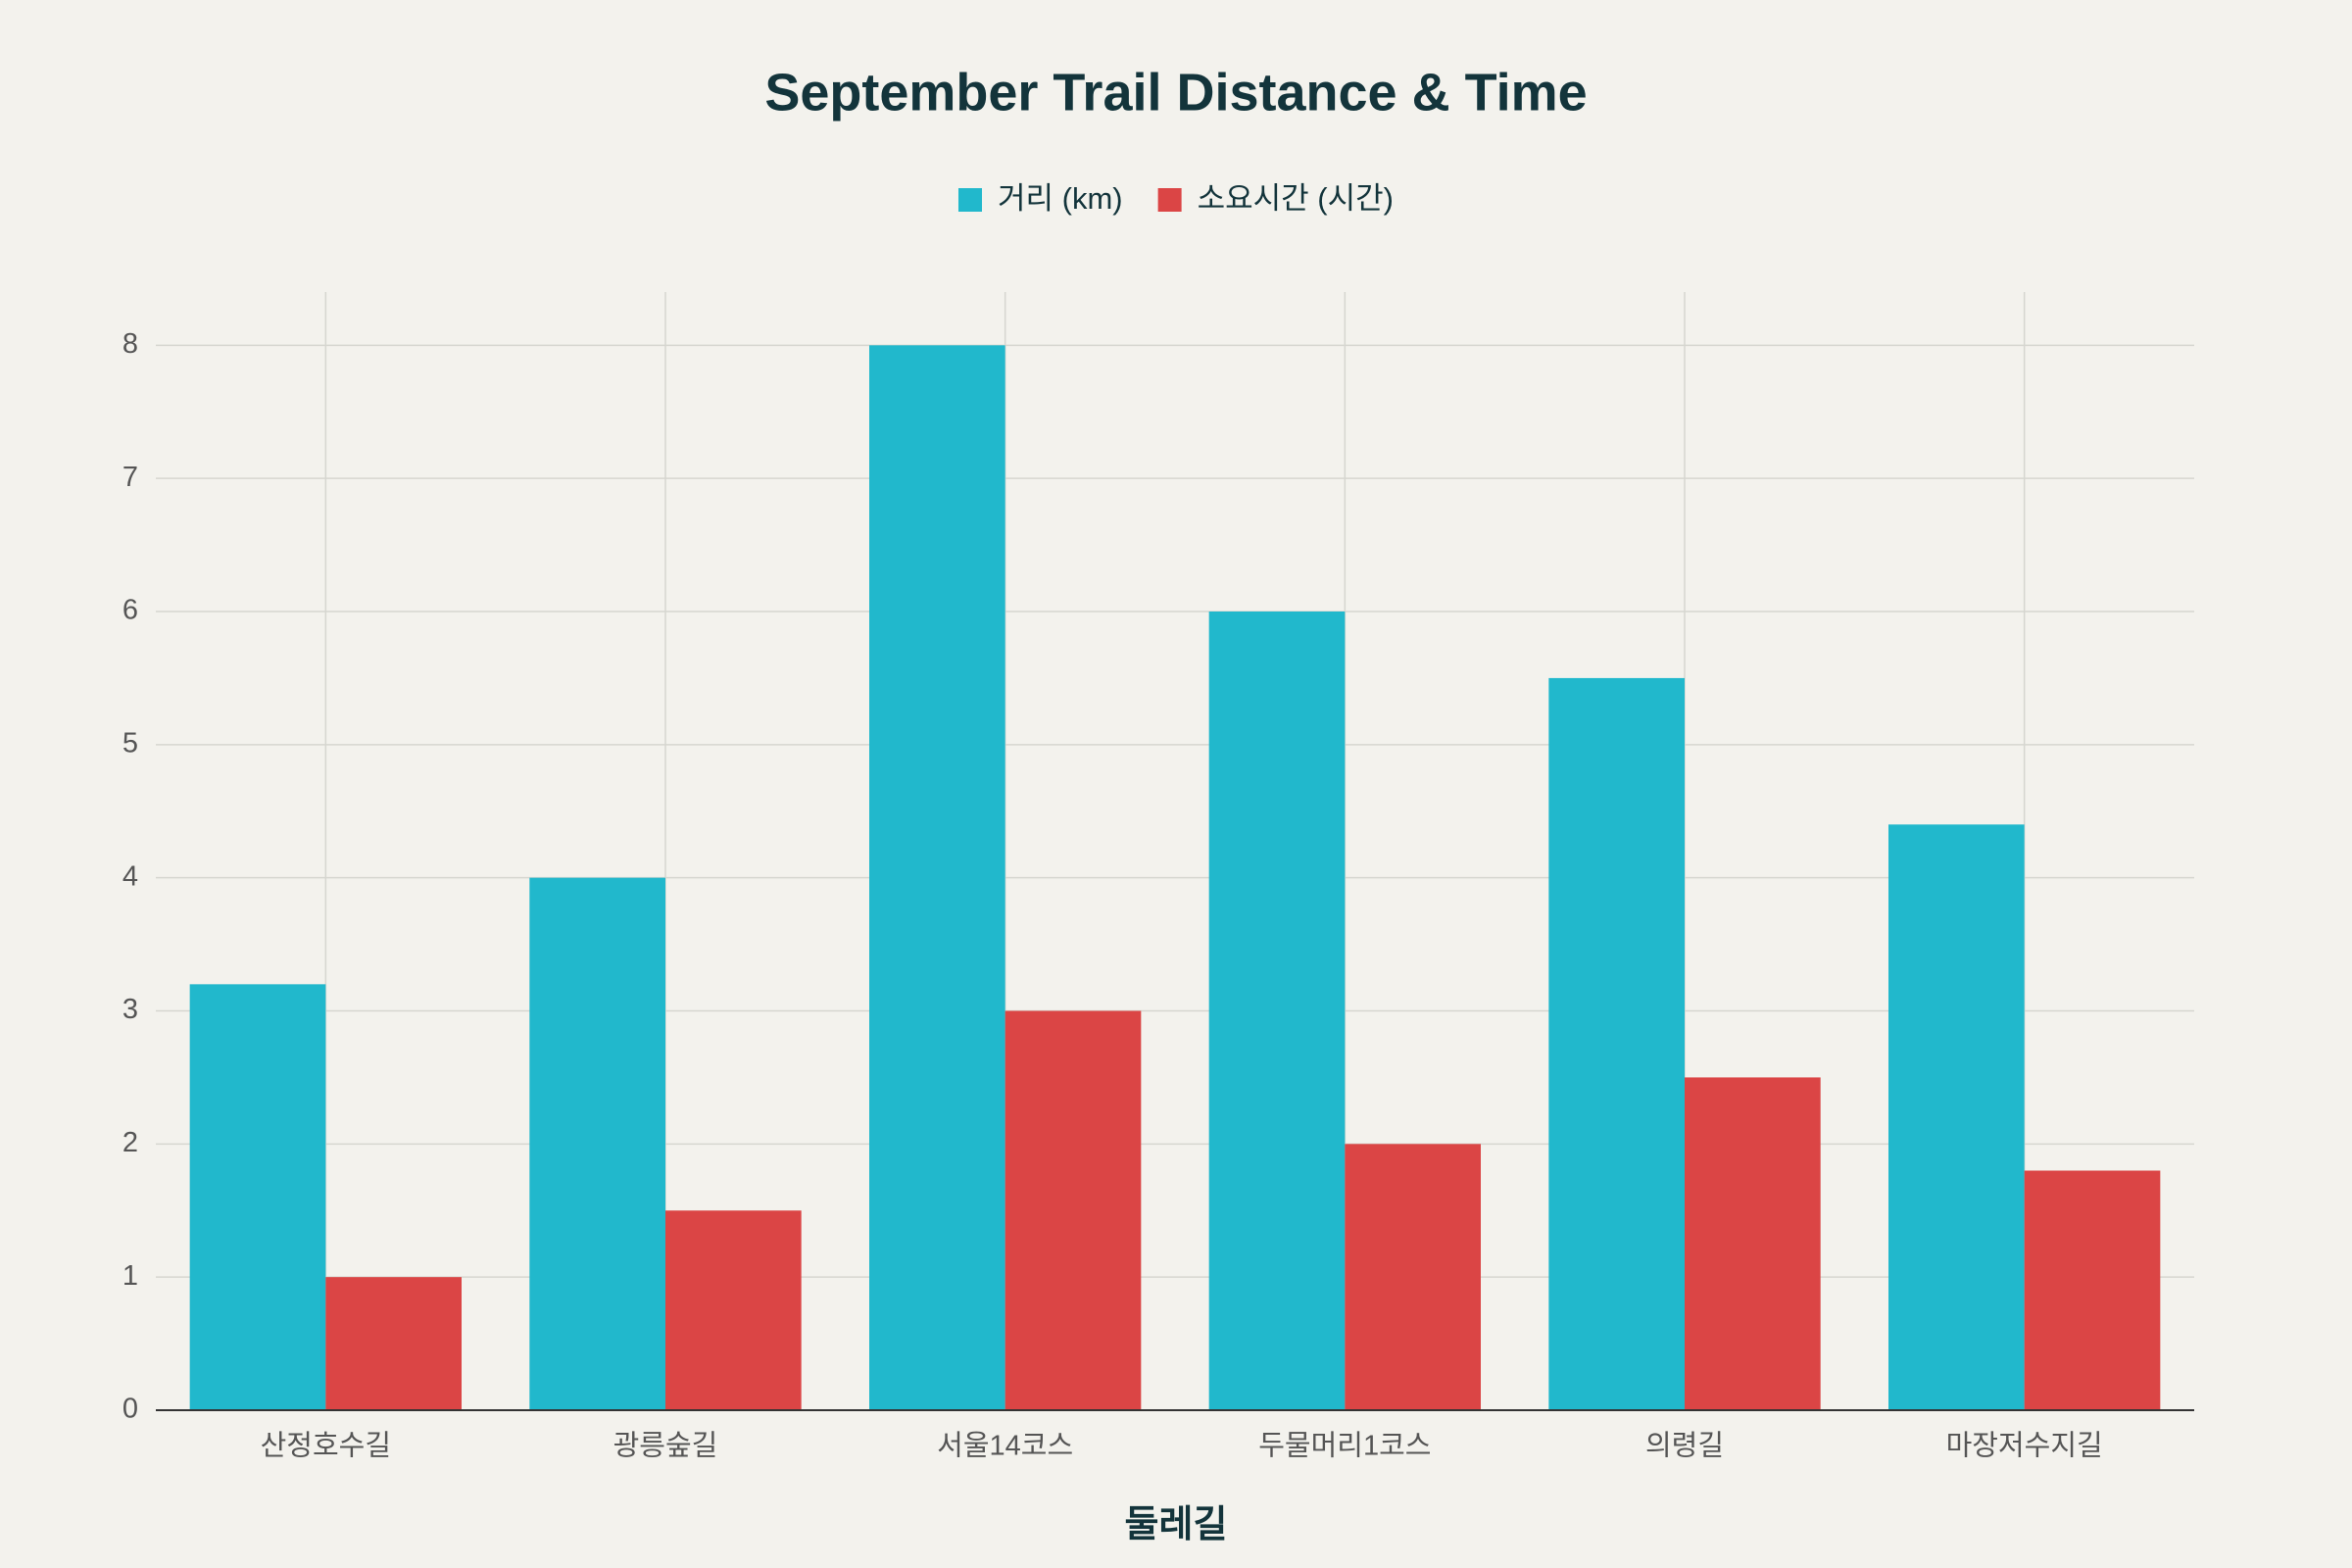 Image resolution: width=2352 pixels, height=1568 pixels. Describe the element at coordinates (1175, 92) in the screenshot. I see `chart-title: September Trail Distance & Time` at that location.